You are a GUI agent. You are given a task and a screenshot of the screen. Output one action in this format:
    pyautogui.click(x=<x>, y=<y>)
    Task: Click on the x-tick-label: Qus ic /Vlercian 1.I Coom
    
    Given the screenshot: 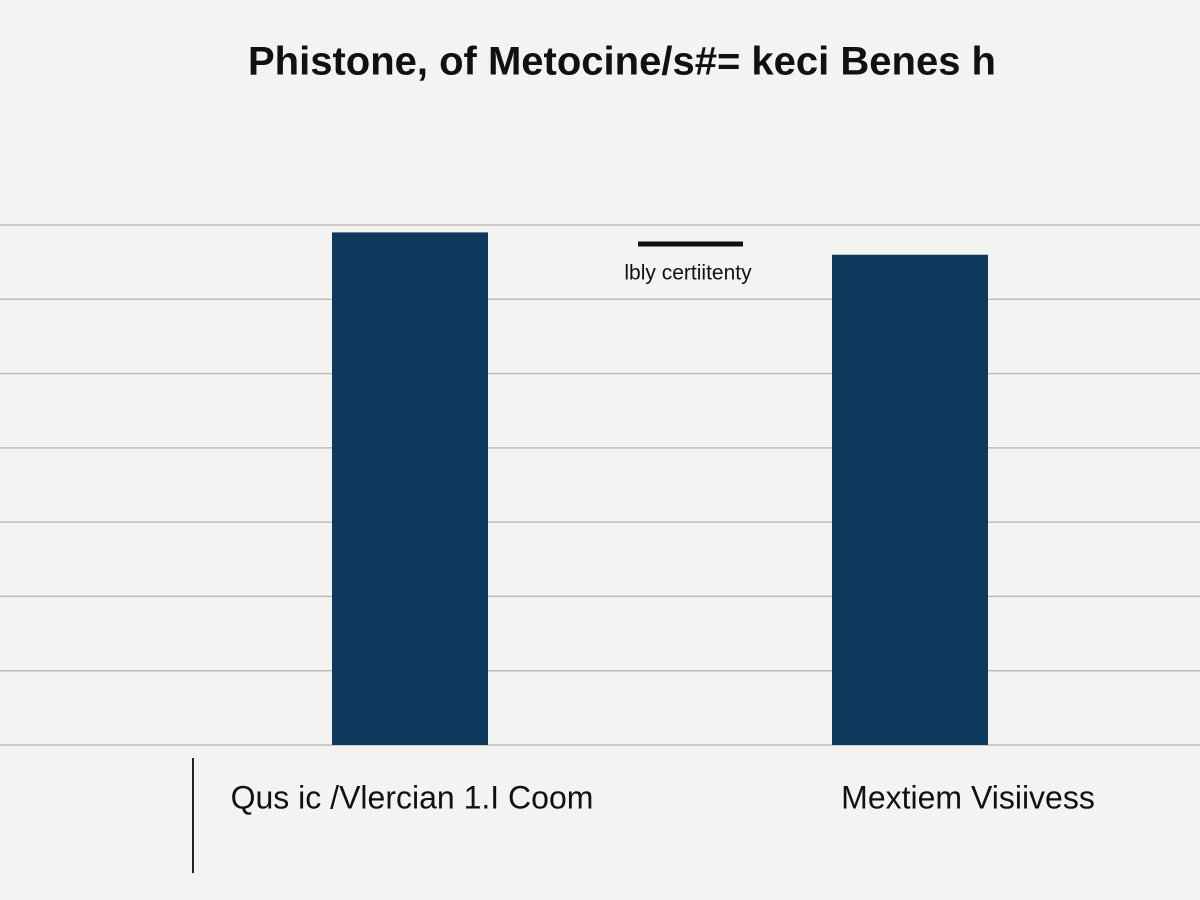 What is the action you would take?
    pyautogui.click(x=412, y=797)
    